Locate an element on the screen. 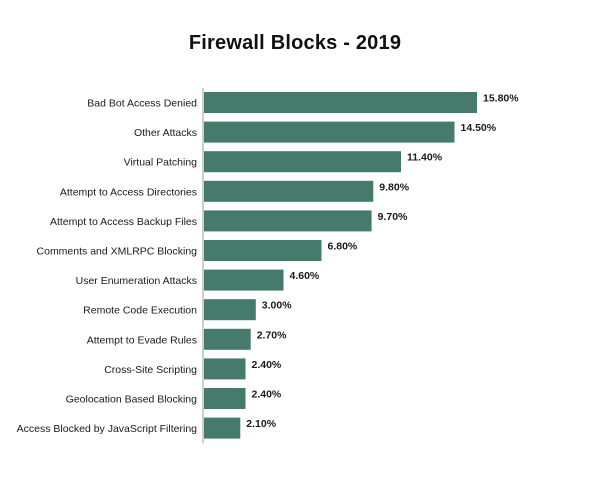 The width and height of the screenshot is (590, 501). category-label: User Enumeration Attacks is located at coordinates (136, 281).